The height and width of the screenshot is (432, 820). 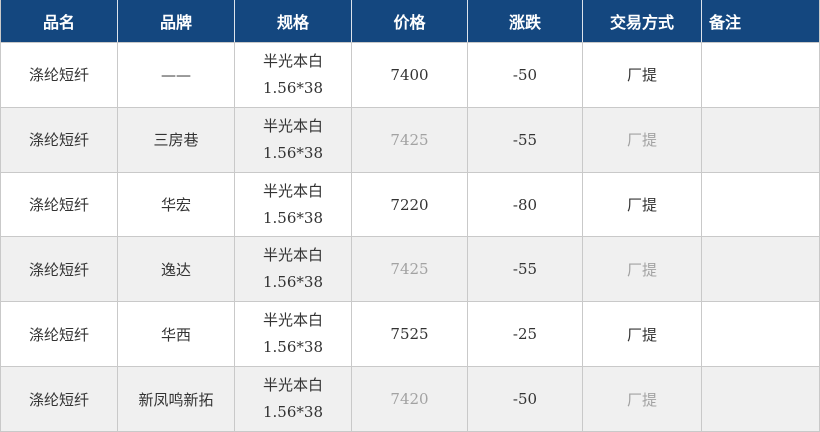 I want to click on column-header-note: 备注, so click(x=725, y=22).